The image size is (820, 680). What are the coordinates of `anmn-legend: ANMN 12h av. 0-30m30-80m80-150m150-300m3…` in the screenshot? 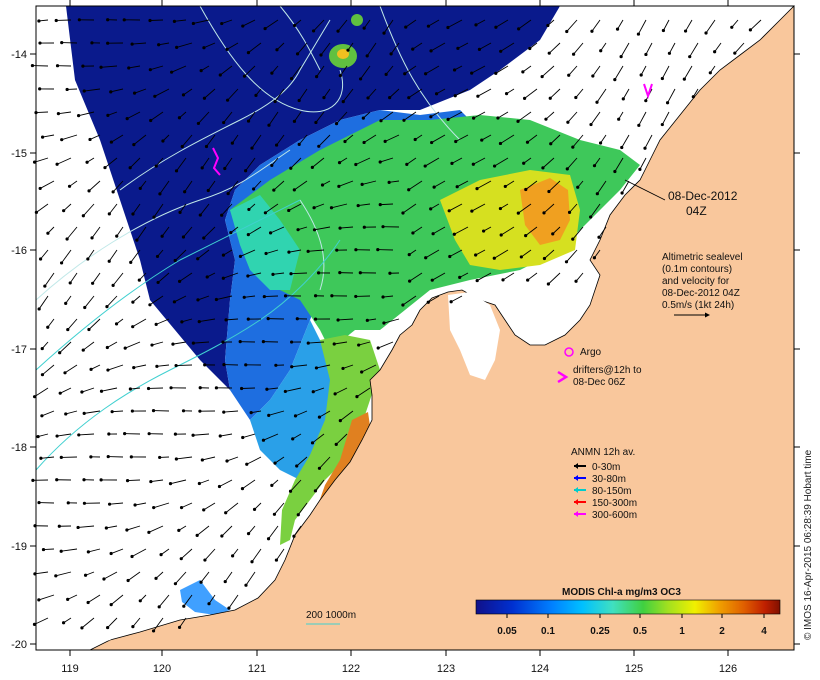 It's located at (604, 484).